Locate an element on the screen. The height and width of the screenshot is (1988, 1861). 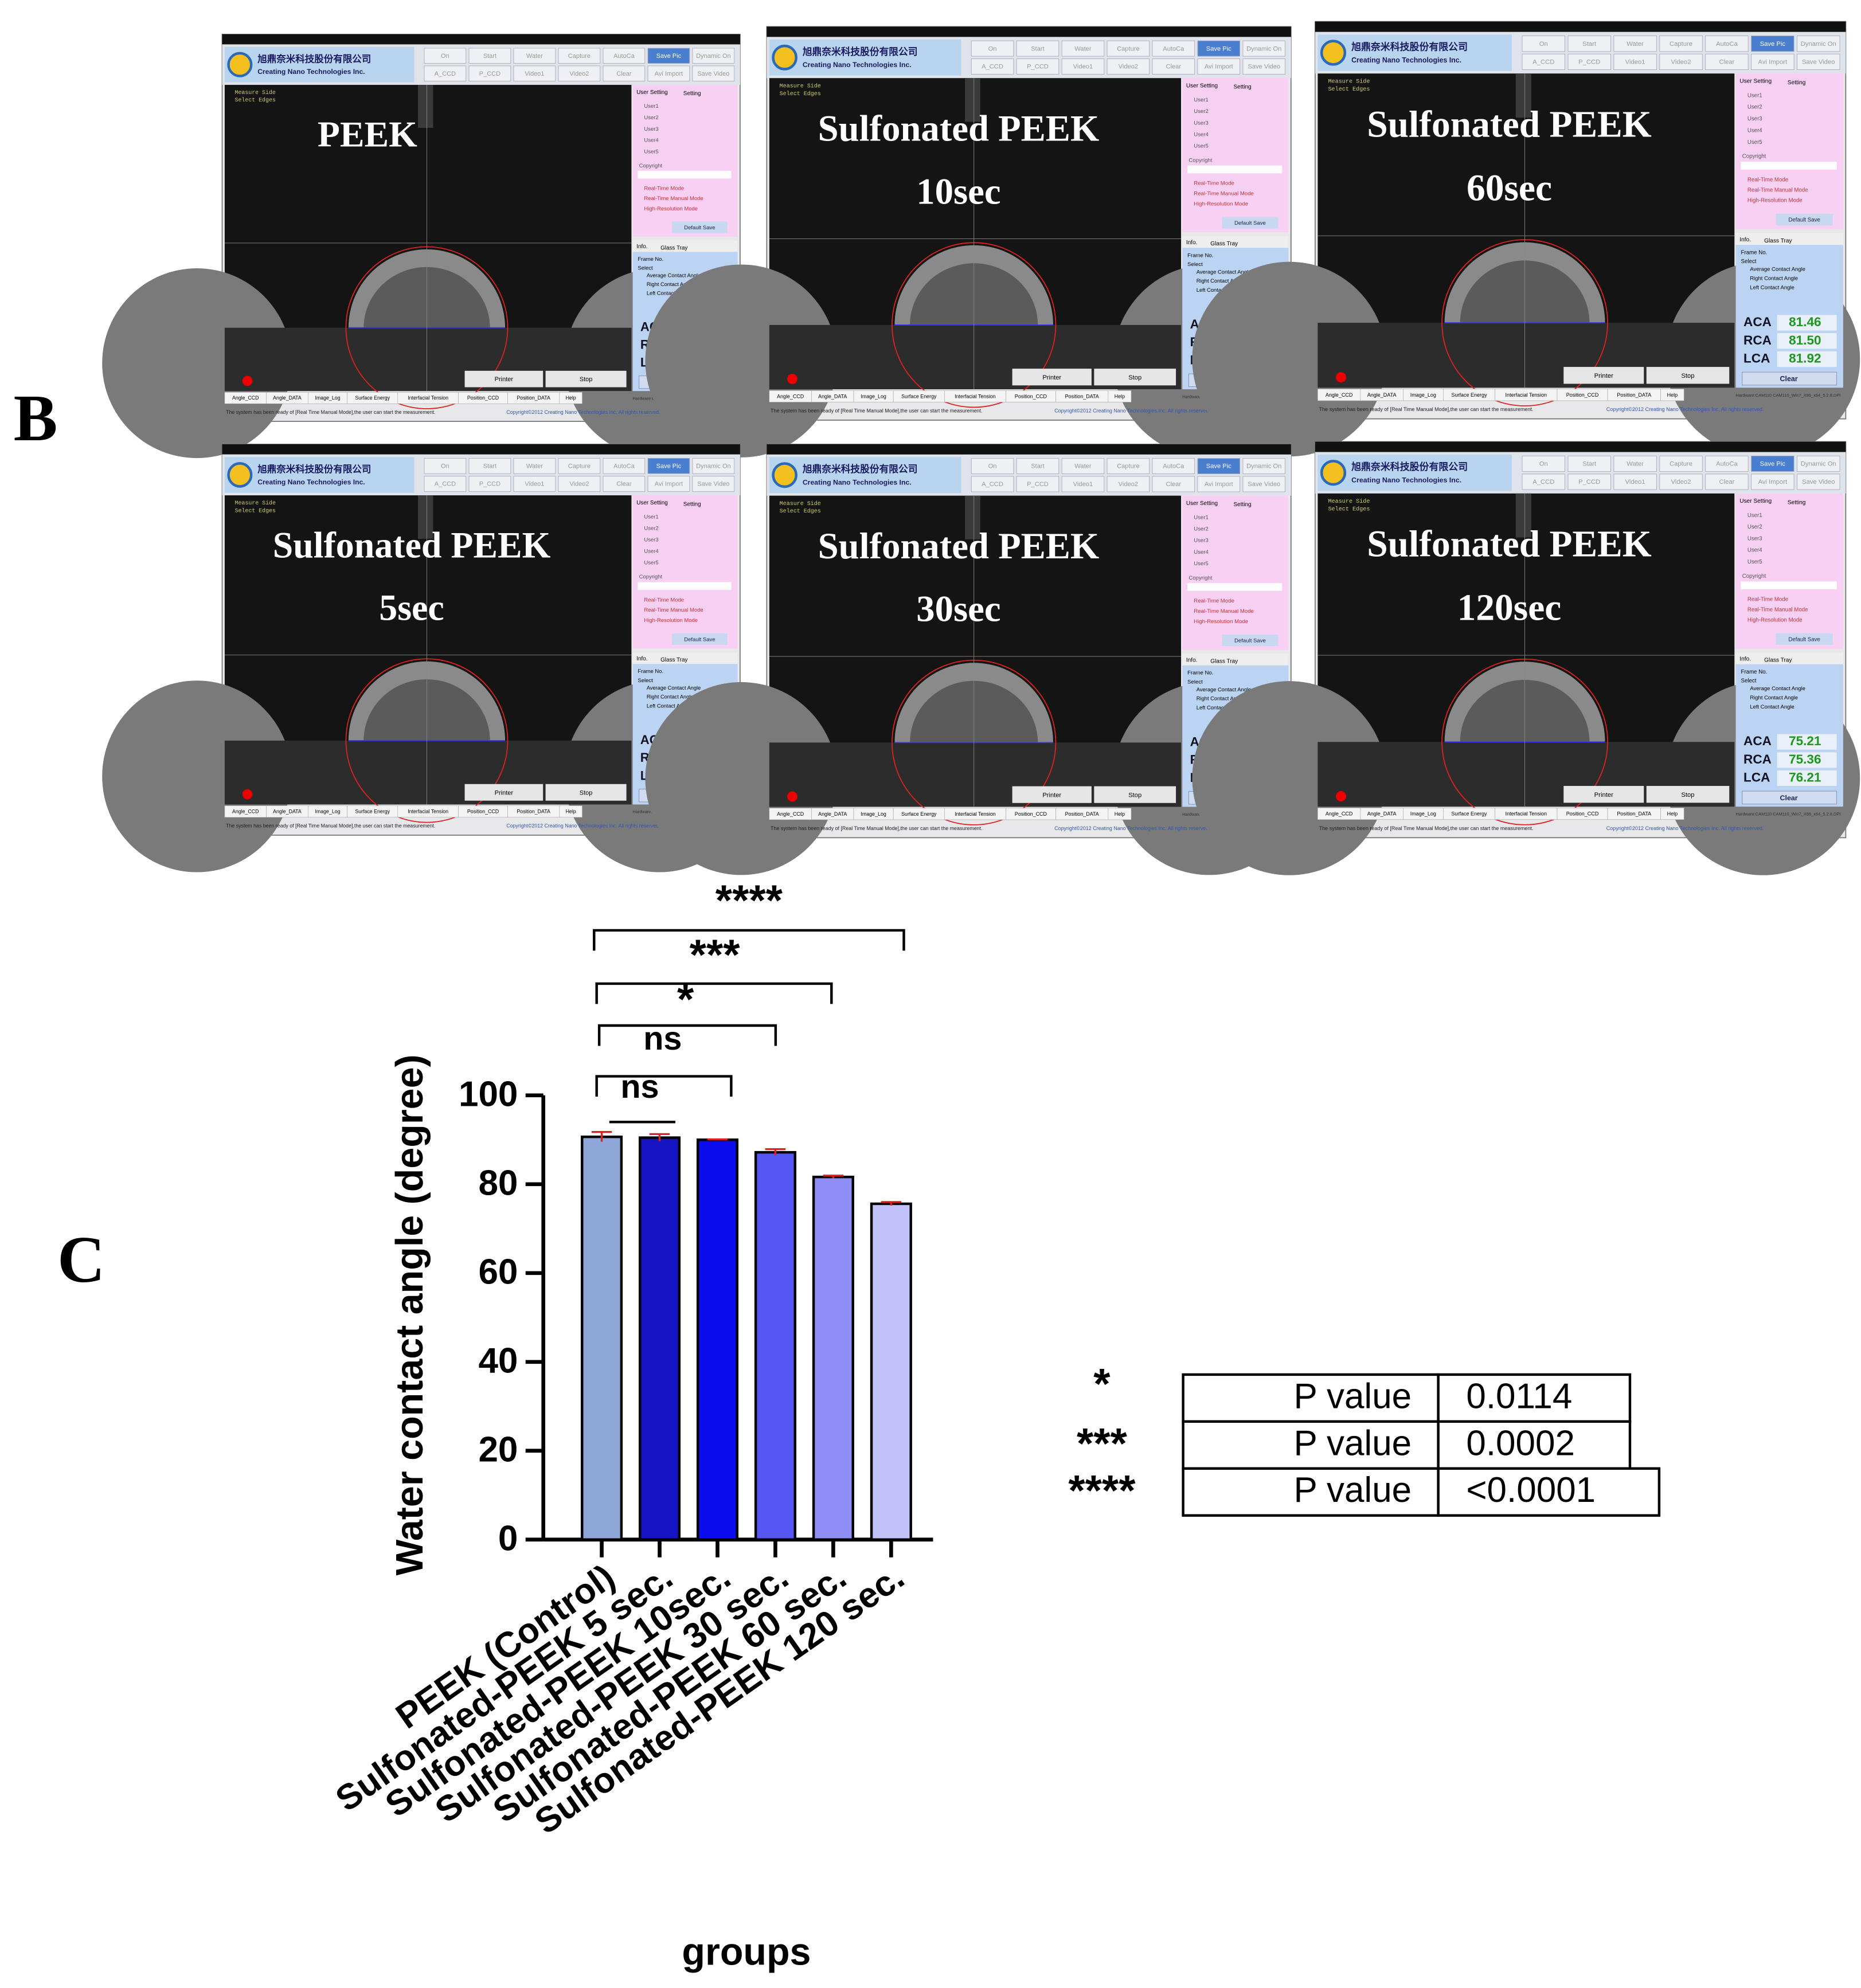
panel-text: Average Contact Angle is located at coordinates (1777, 689).